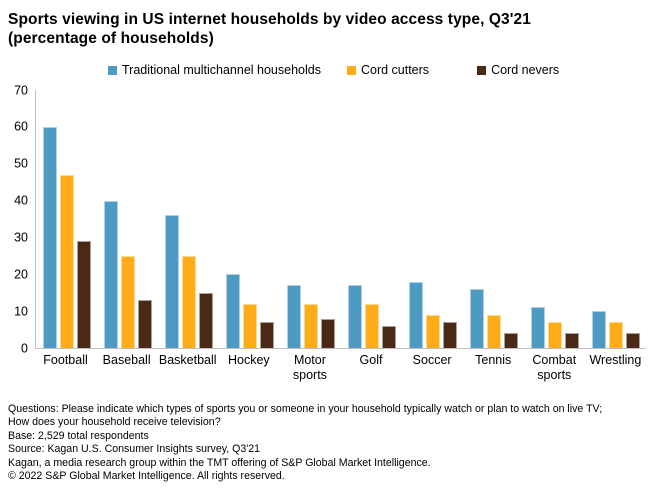 The image size is (660, 493). Describe the element at coordinates (21, 89) in the screenshot. I see `y-tick-label: 70` at that location.